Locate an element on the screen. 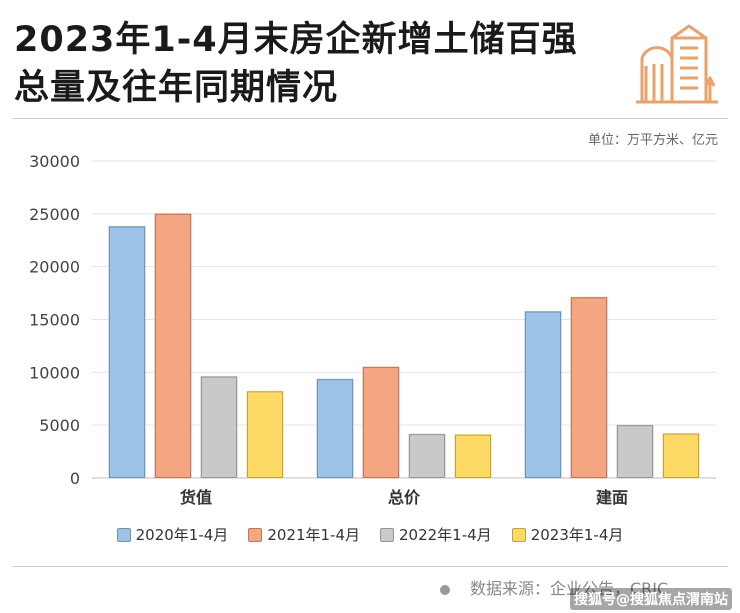 This screenshot has width=740, height=613. bottom-divider is located at coordinates (370, 566).